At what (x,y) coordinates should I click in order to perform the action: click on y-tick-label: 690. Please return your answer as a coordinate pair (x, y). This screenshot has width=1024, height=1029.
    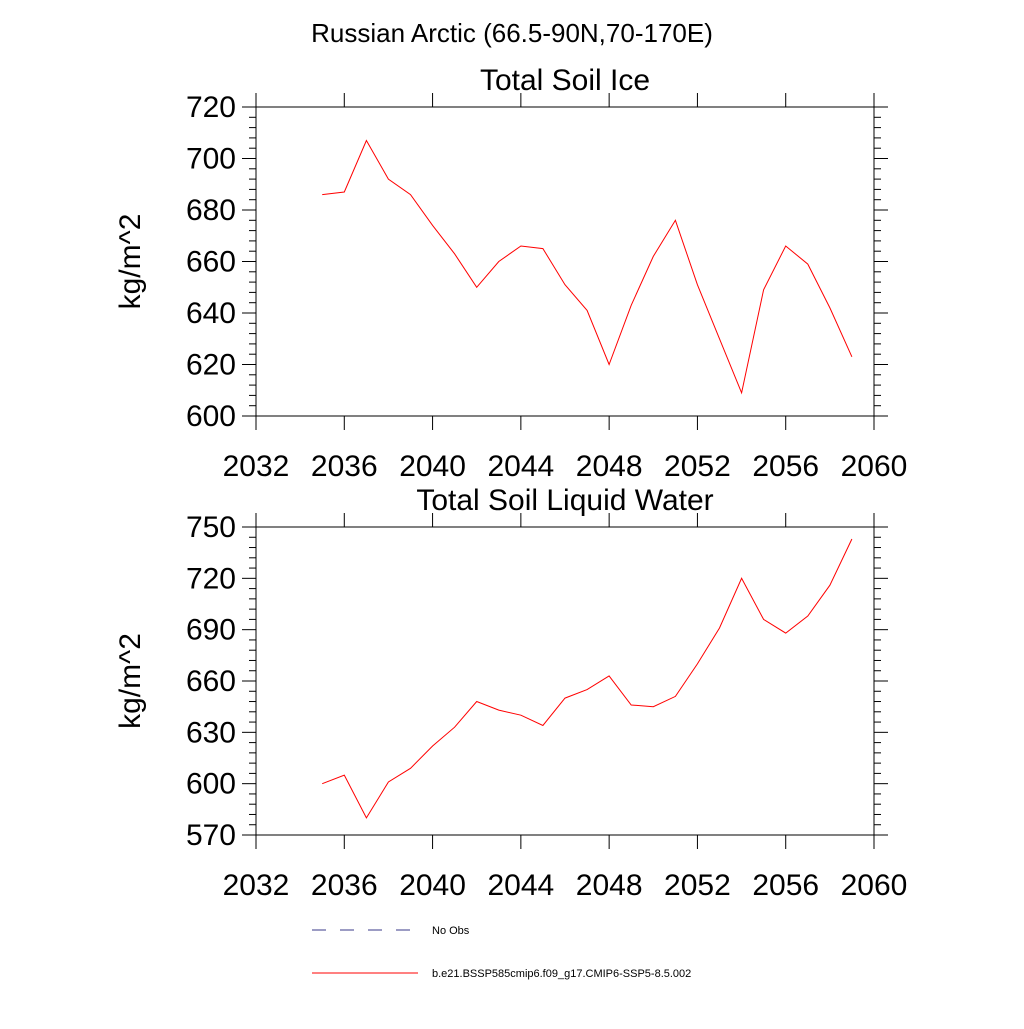
    Looking at the image, I should click on (211, 630).